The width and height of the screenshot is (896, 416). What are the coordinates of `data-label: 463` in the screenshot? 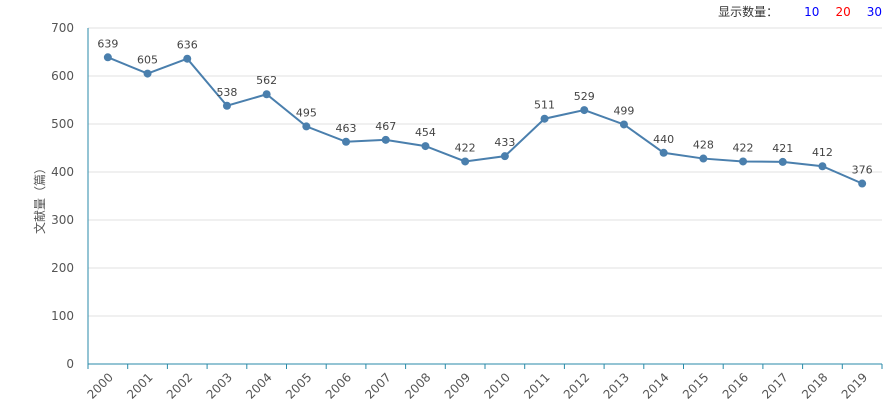 It's located at (346, 128).